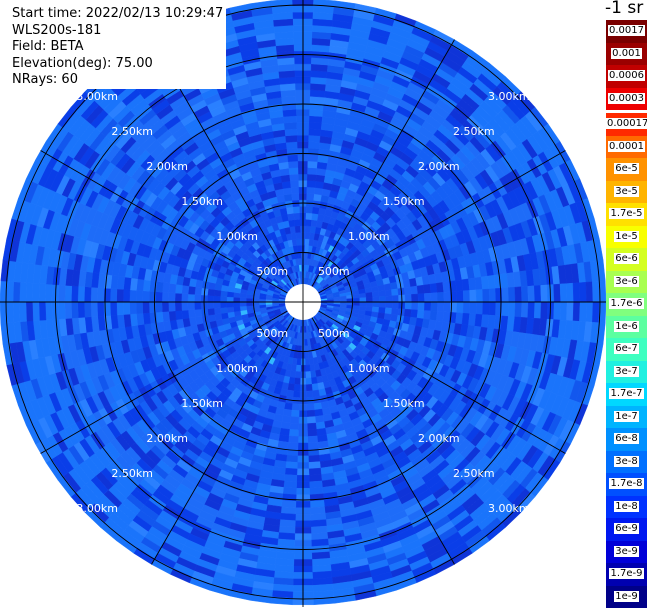 The image size is (647, 608). I want to click on range-label: 1.00km, so click(237, 368).